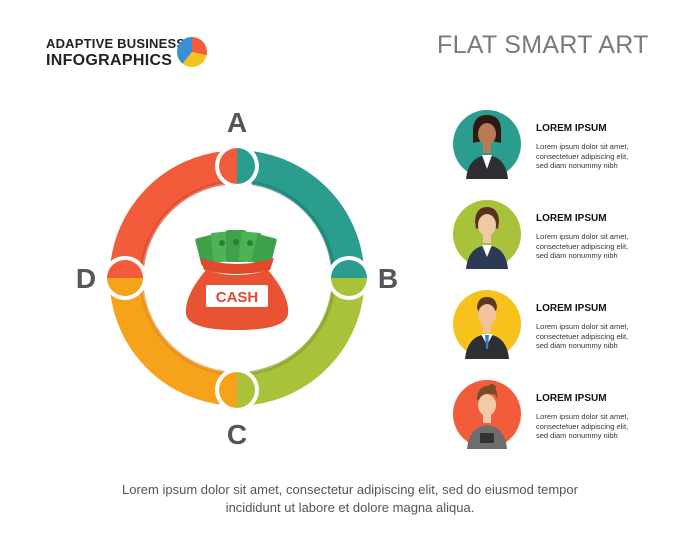  Describe the element at coordinates (237, 434) in the screenshot. I see `label-c: C` at that location.